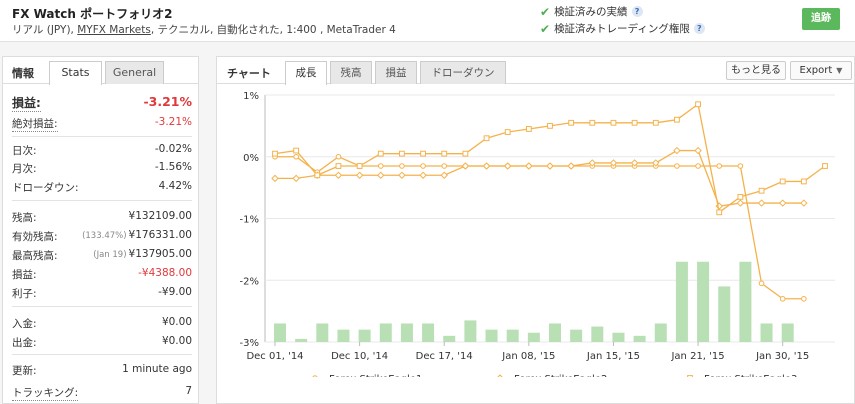  What do you see at coordinates (463, 72) in the screenshot?
I see `tab-drawdown: ドローダウン` at bounding box center [463, 72].